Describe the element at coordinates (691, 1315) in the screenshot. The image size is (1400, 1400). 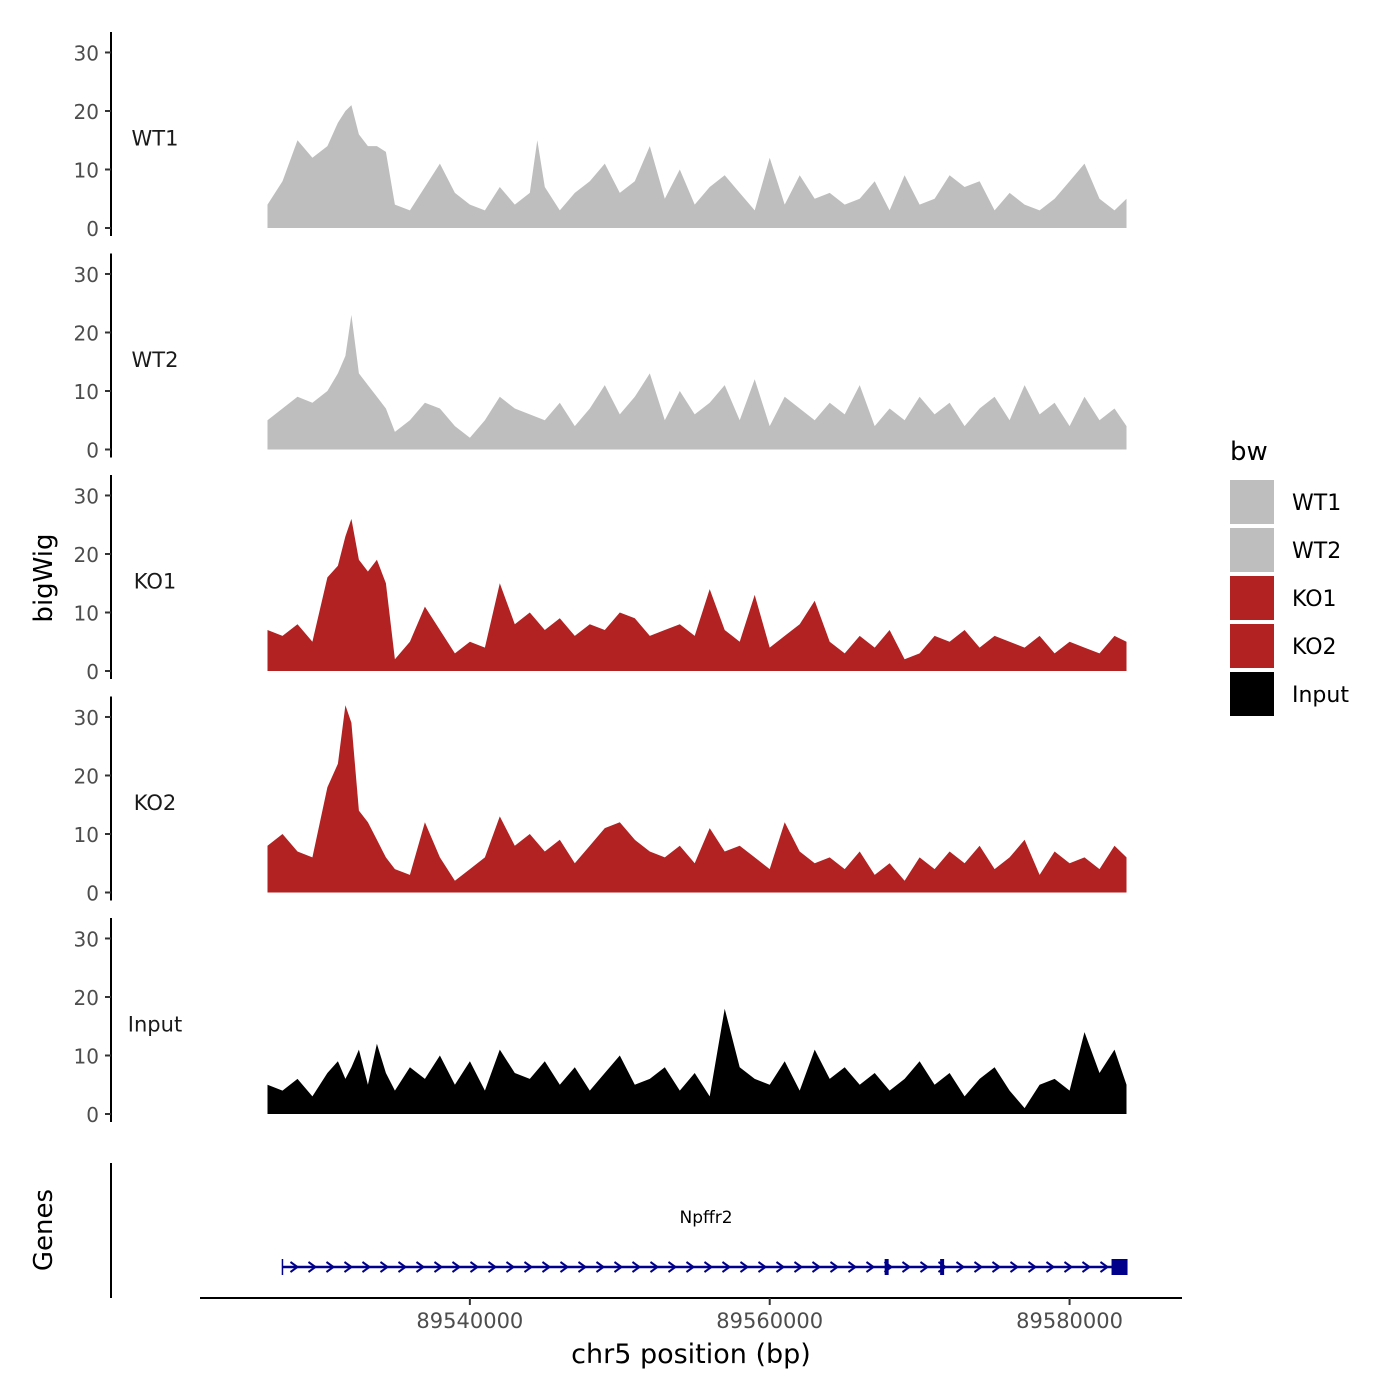
I see `x-axis: 89540000 89560000 89580000` at that location.